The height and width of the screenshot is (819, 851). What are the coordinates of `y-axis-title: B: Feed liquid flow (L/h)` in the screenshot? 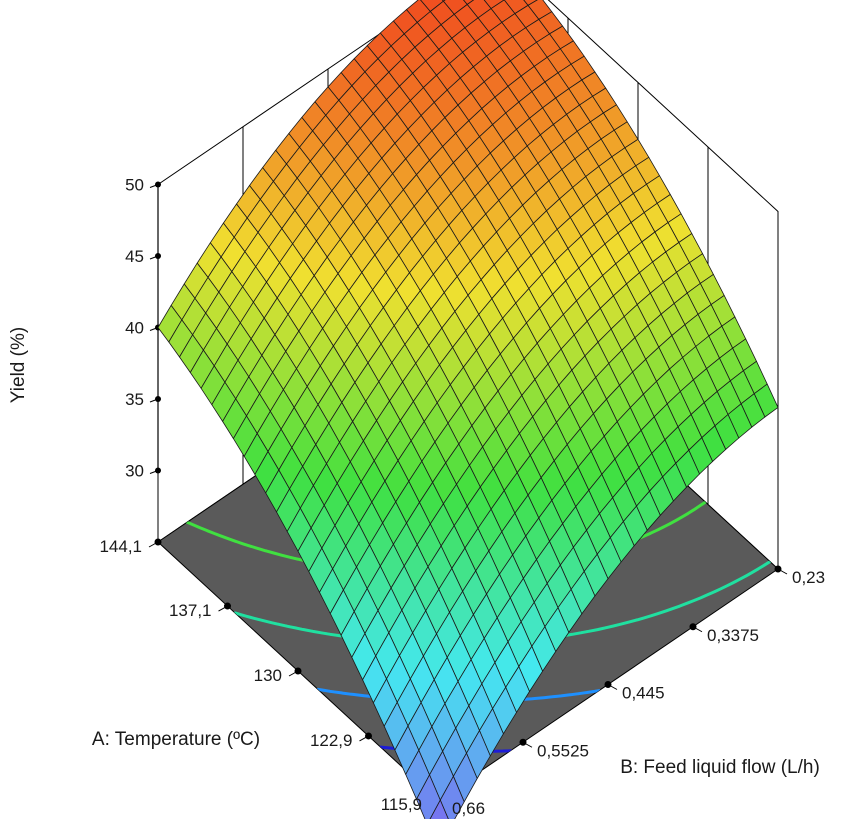 It's located at (720, 767).